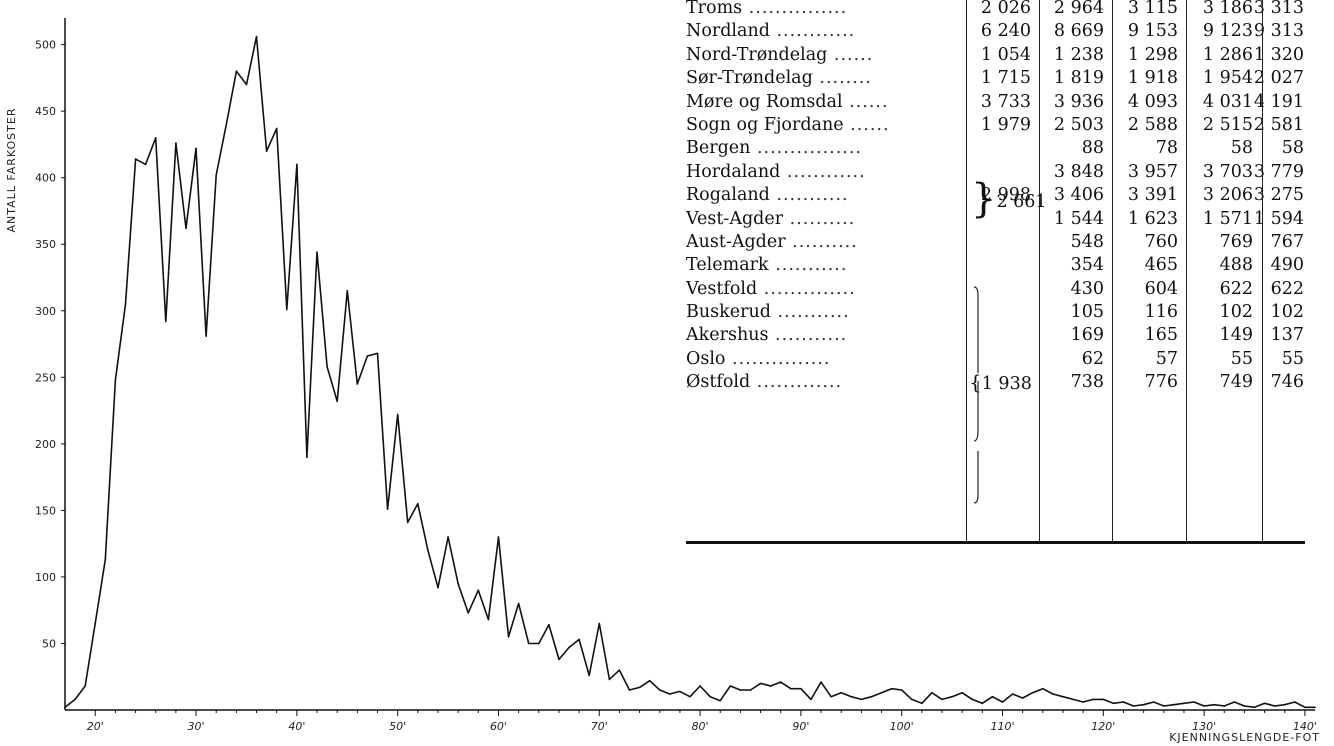 The image size is (1334, 746). What do you see at coordinates (1078, 31) in the screenshot?
I see `table-cell: 8 669` at bounding box center [1078, 31].